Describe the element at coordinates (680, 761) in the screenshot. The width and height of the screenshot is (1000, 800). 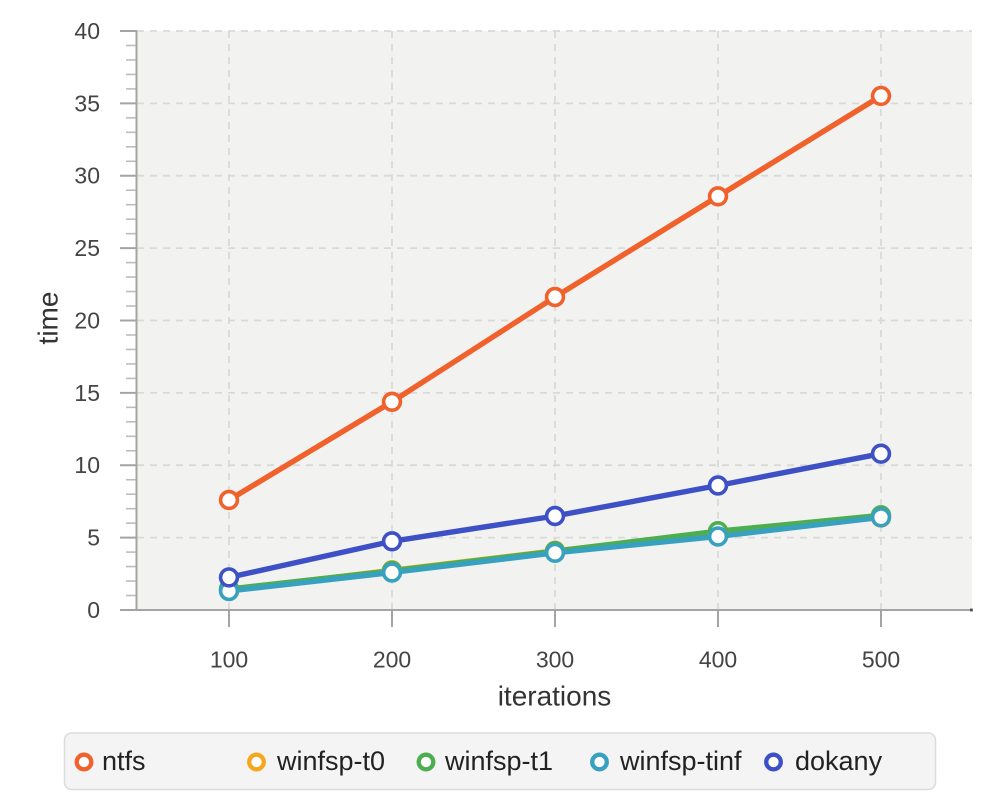
I see `svg-text: winfsp-tinf` at that location.